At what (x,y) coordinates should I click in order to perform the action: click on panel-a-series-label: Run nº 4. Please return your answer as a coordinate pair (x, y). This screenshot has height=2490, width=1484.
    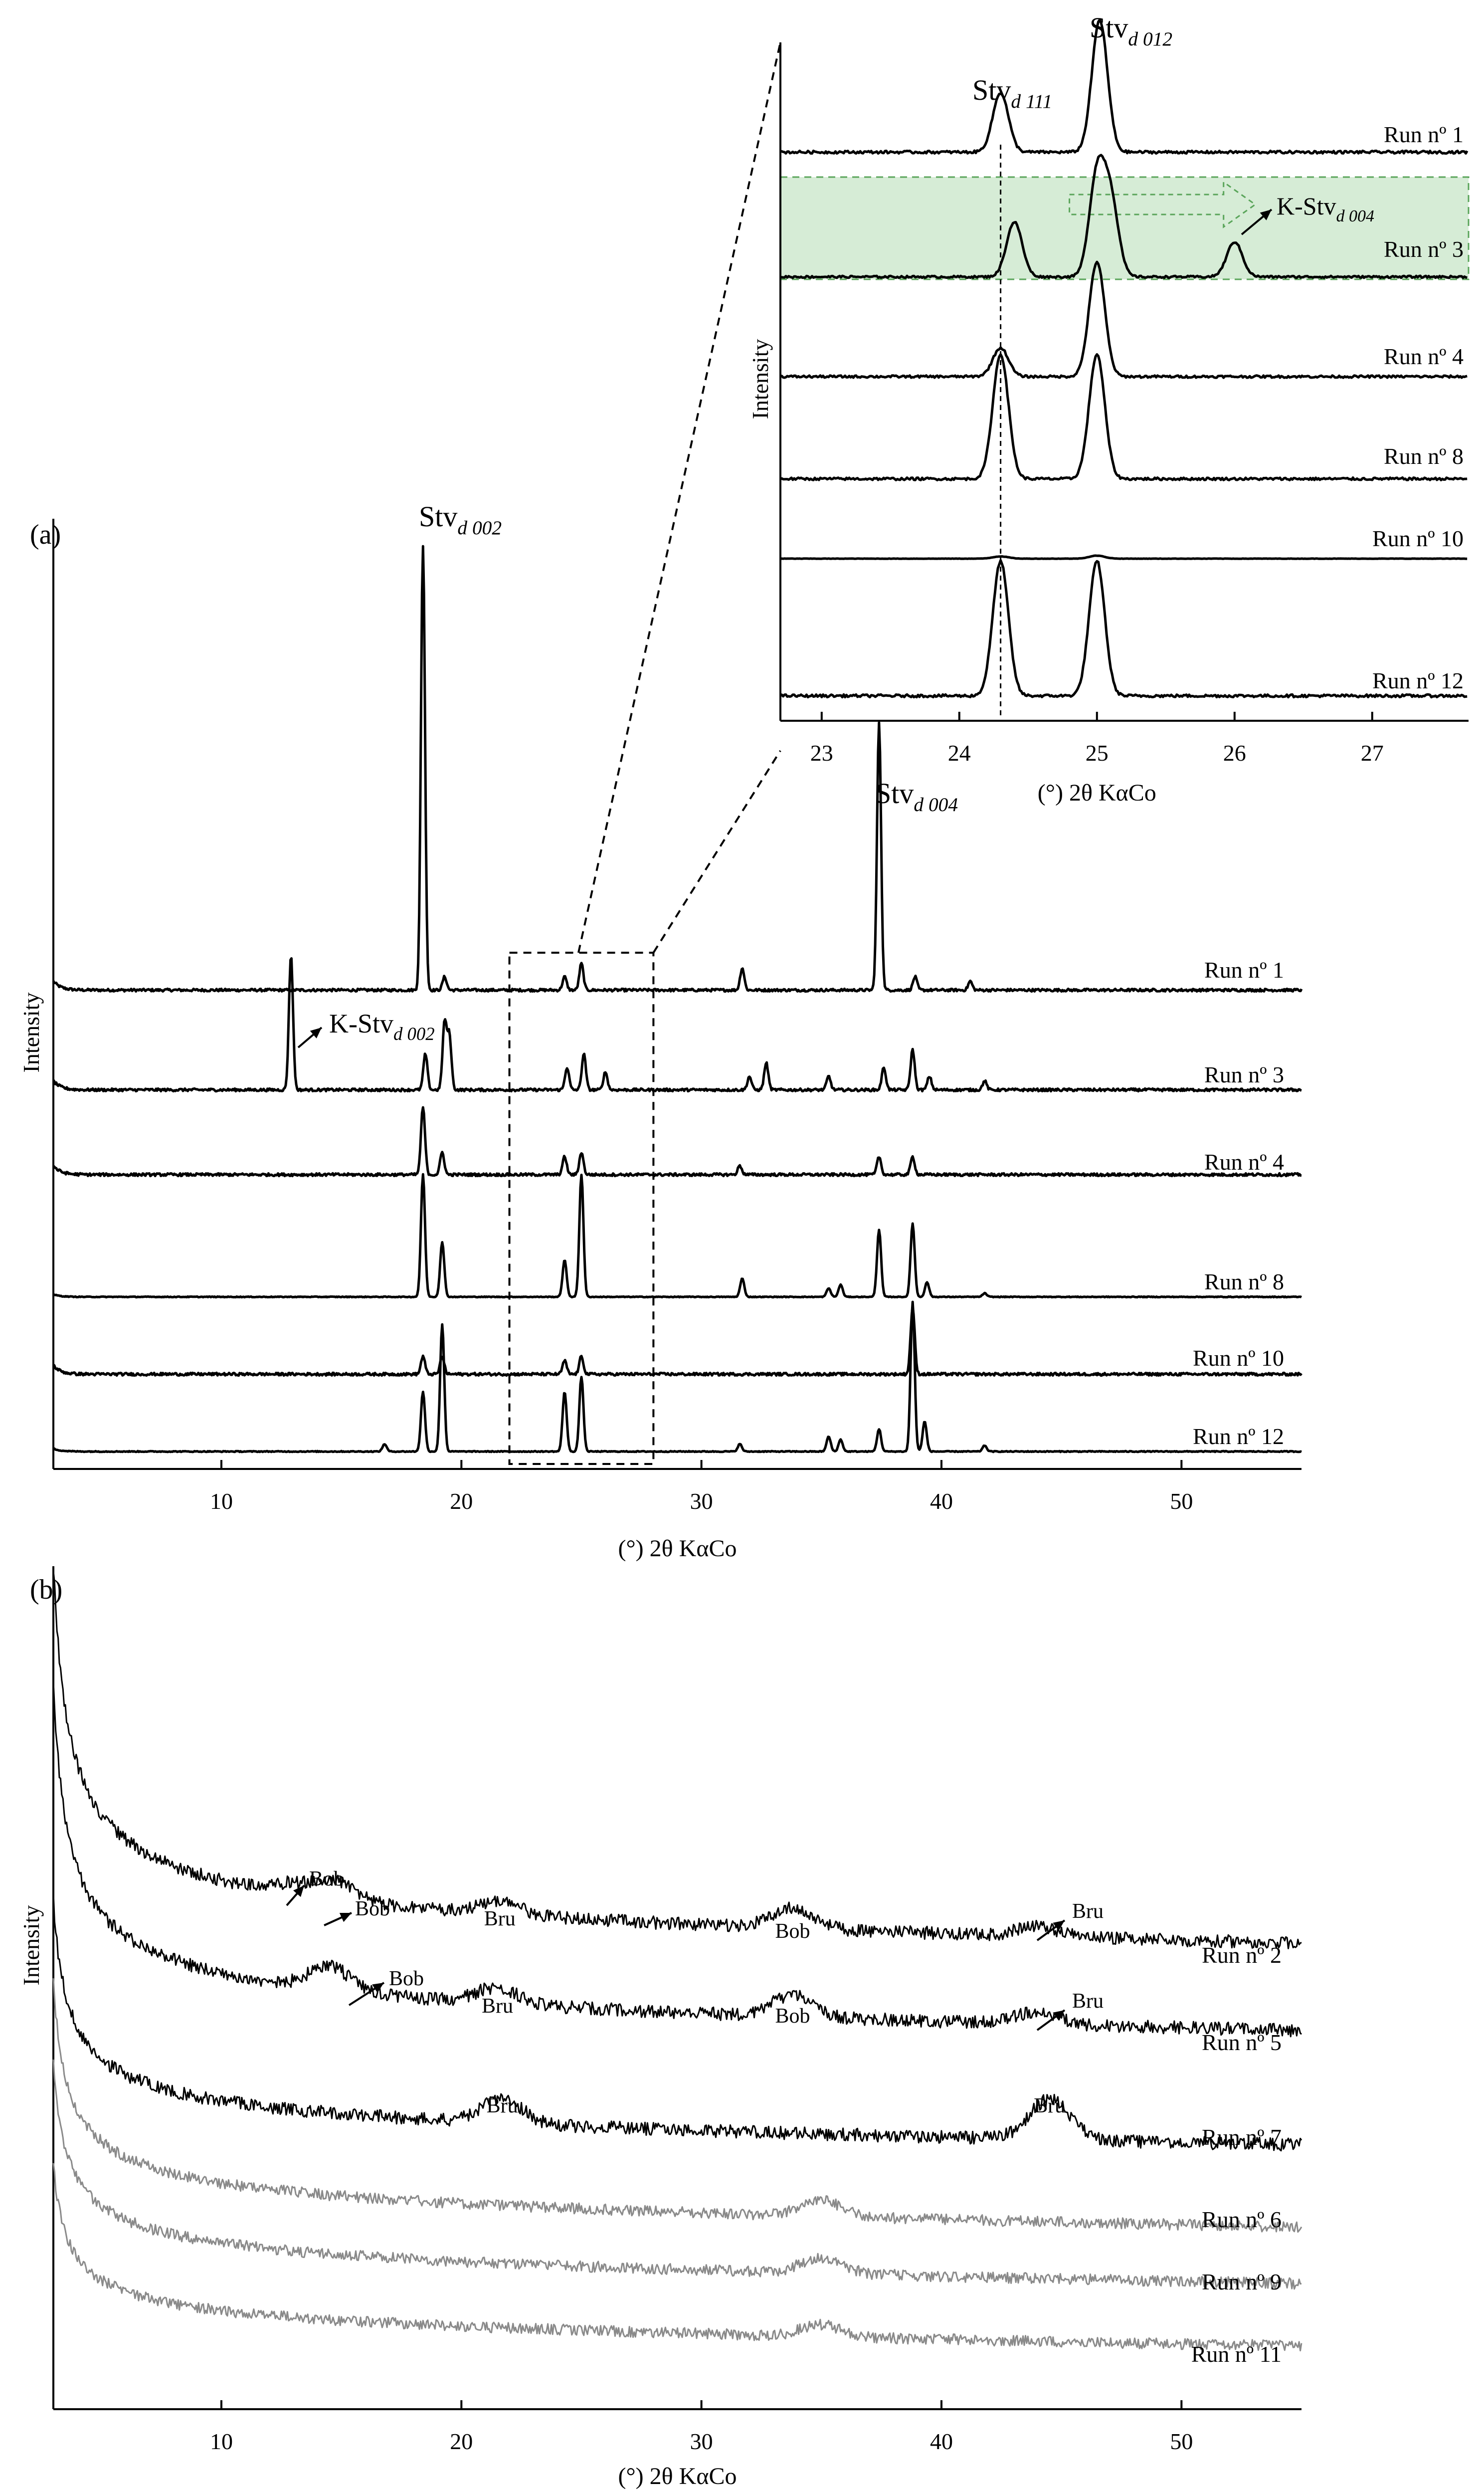
    Looking at the image, I should click on (1244, 1162).